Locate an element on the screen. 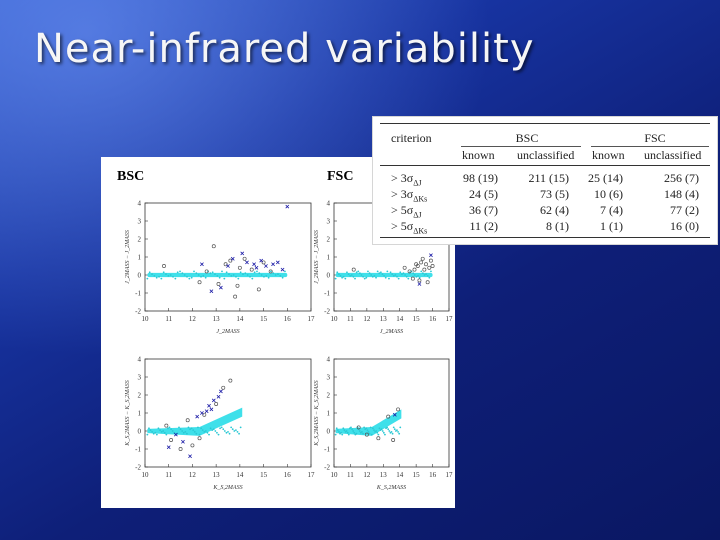  y-tick-label: 2 is located at coordinates (329, 396).